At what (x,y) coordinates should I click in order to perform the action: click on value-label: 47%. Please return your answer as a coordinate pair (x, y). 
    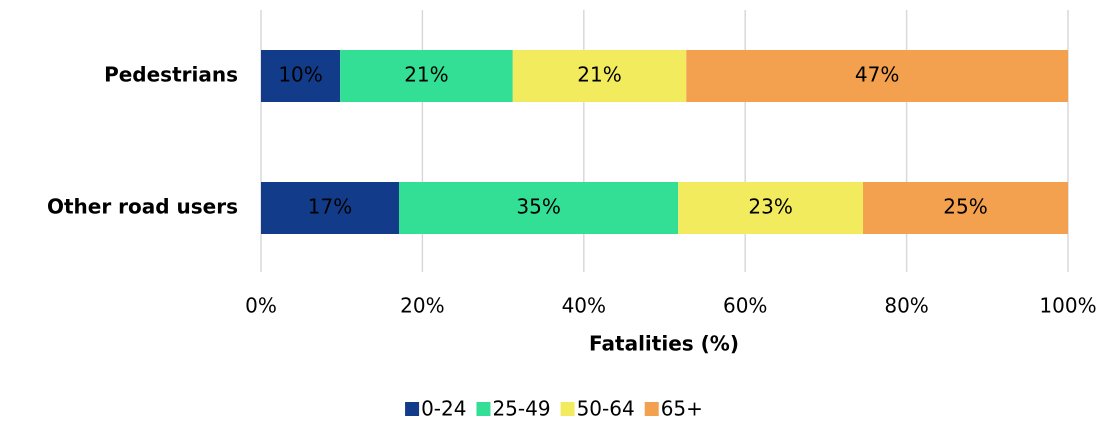
    Looking at the image, I should click on (877, 75).